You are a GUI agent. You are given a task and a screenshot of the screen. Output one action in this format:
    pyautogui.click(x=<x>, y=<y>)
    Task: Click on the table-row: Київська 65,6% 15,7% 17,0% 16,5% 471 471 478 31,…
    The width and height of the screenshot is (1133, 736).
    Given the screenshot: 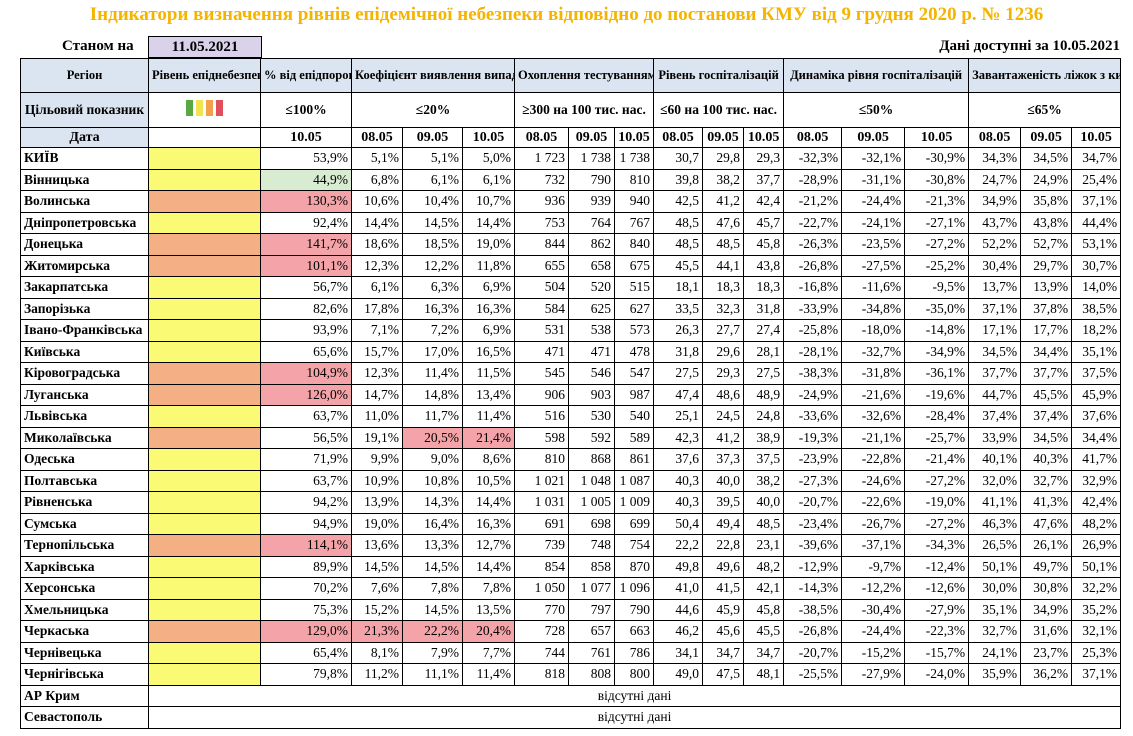 What is the action you would take?
    pyautogui.click(x=571, y=351)
    